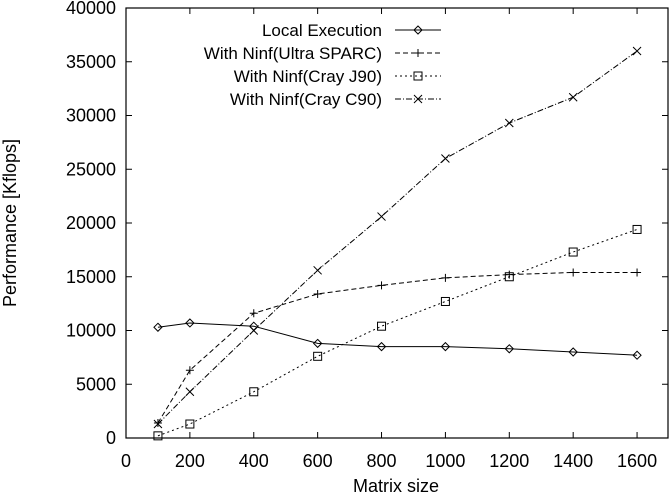 This screenshot has width=669, height=495. Describe the element at coordinates (126, 461) in the screenshot. I see `x-tick-label: 0` at that location.